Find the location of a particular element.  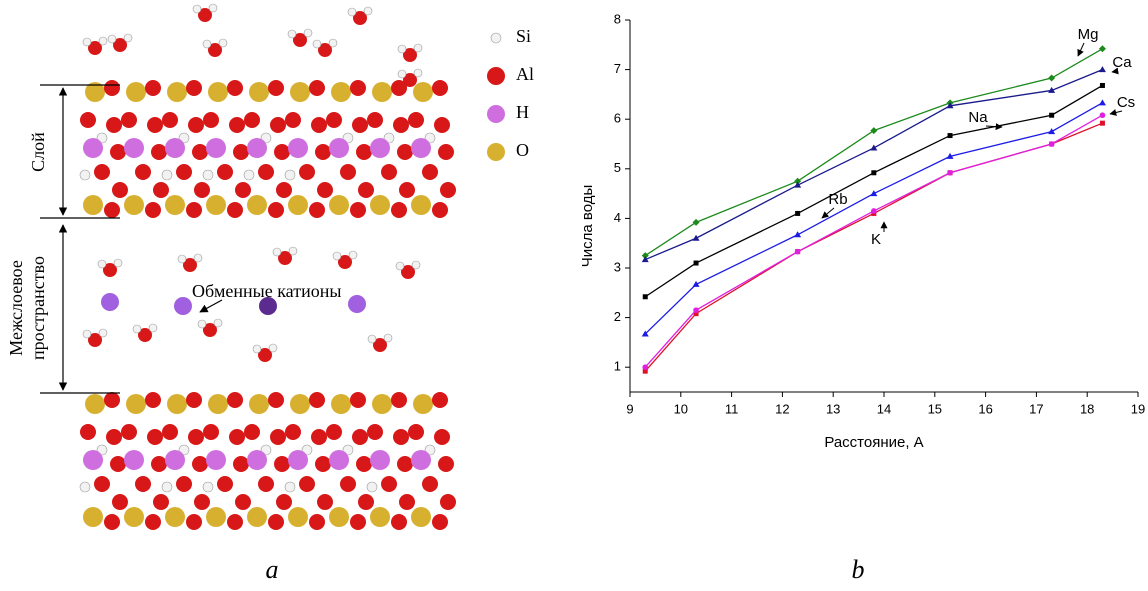

legend-label: H is located at coordinates (522, 112).